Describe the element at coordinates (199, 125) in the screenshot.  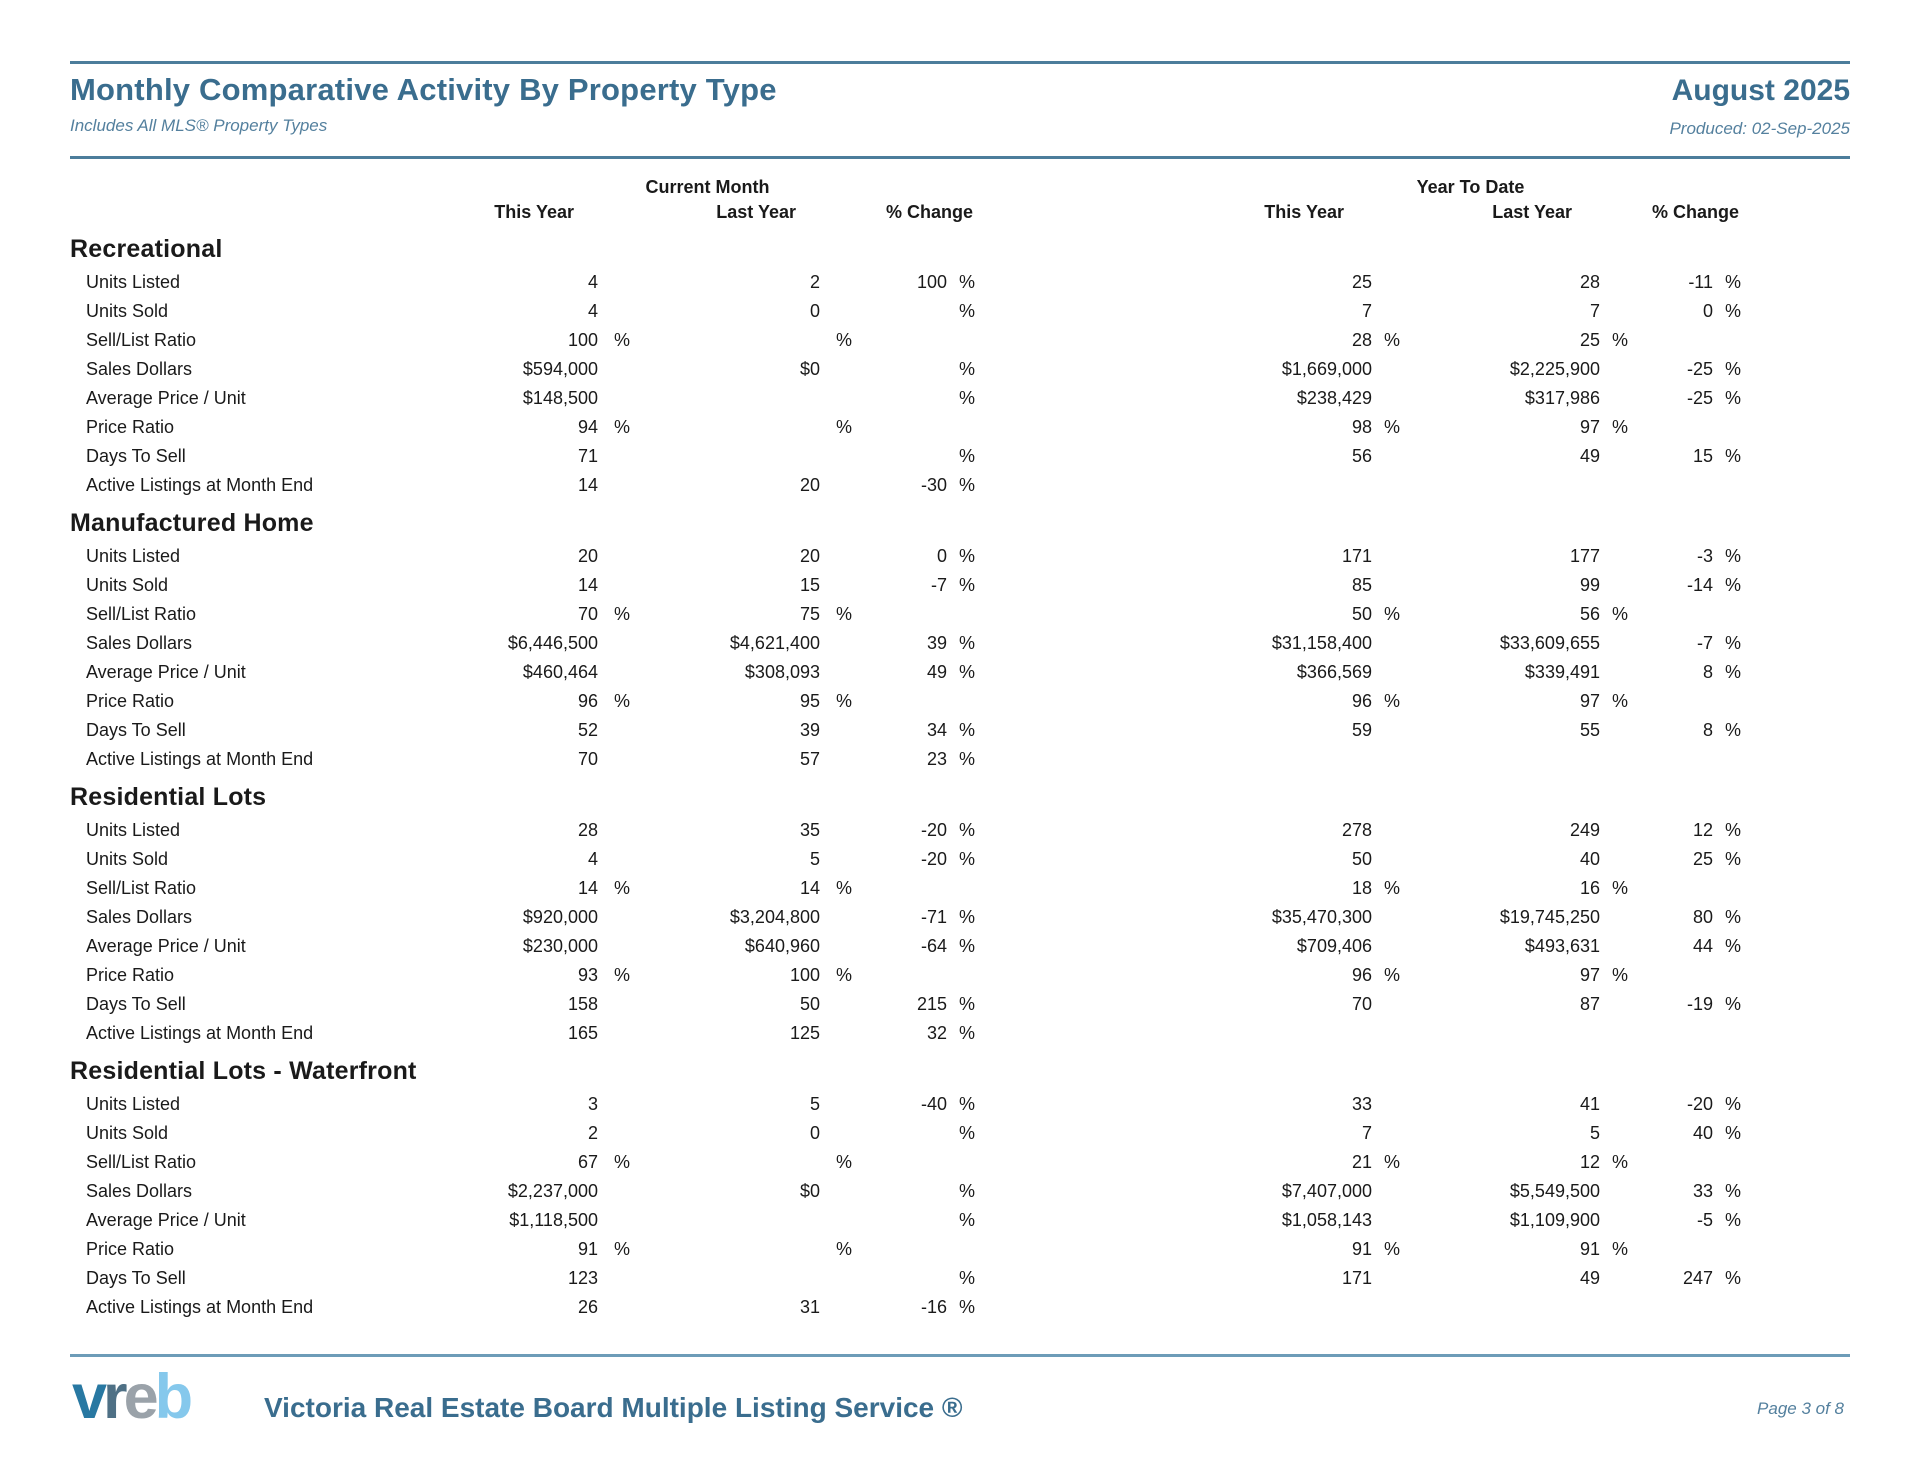
I see `report-subtitle: Includes All MLS® Property Types` at that location.